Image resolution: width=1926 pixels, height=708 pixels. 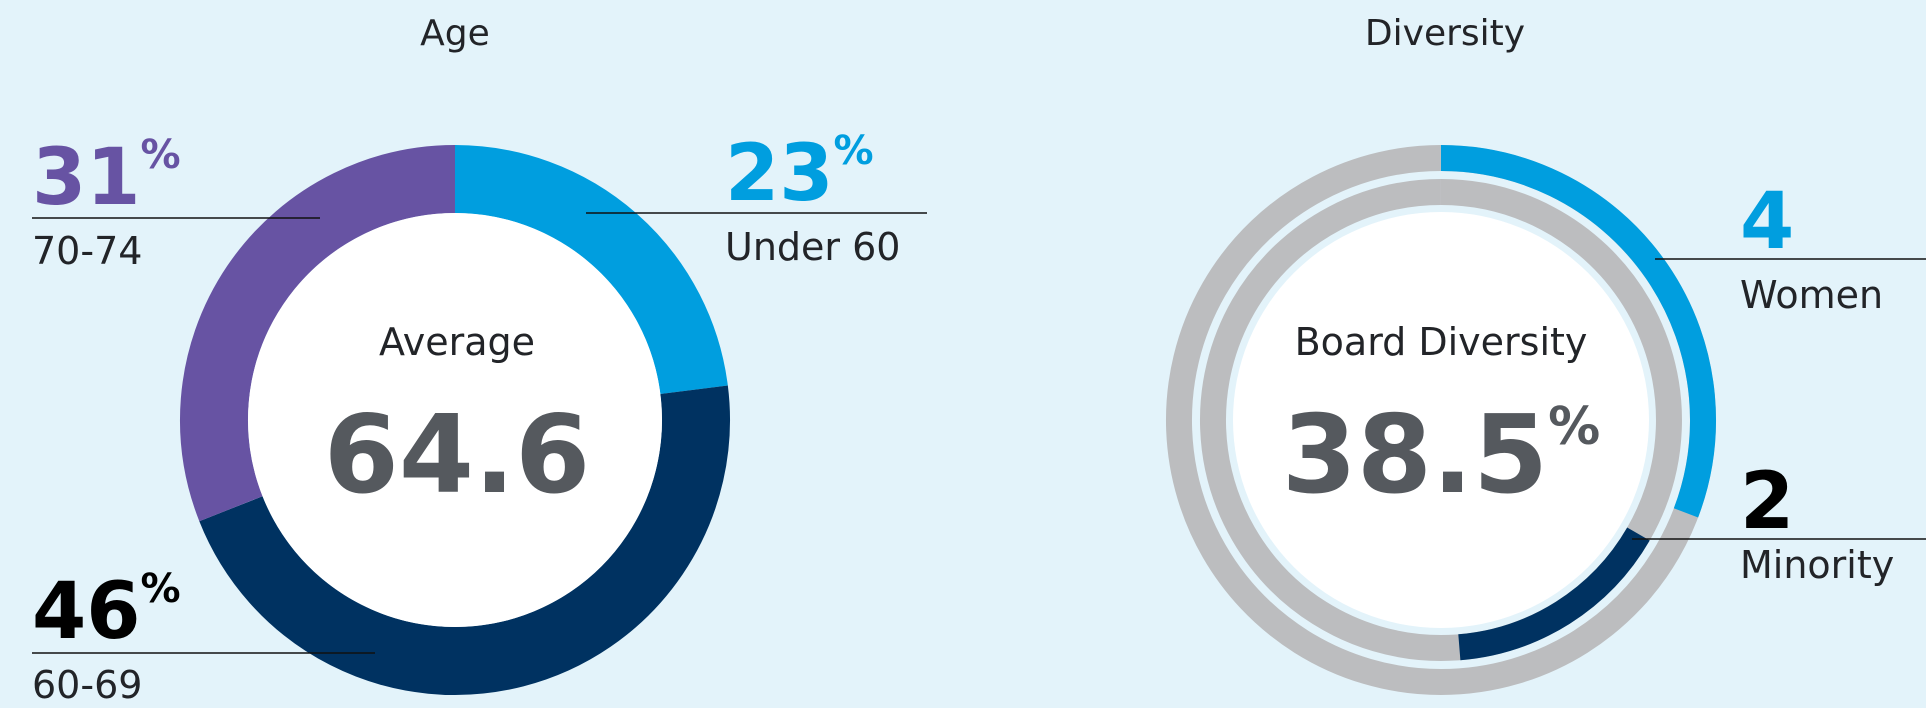 I want to click on age-donut-hole, so click(x=455, y=420).